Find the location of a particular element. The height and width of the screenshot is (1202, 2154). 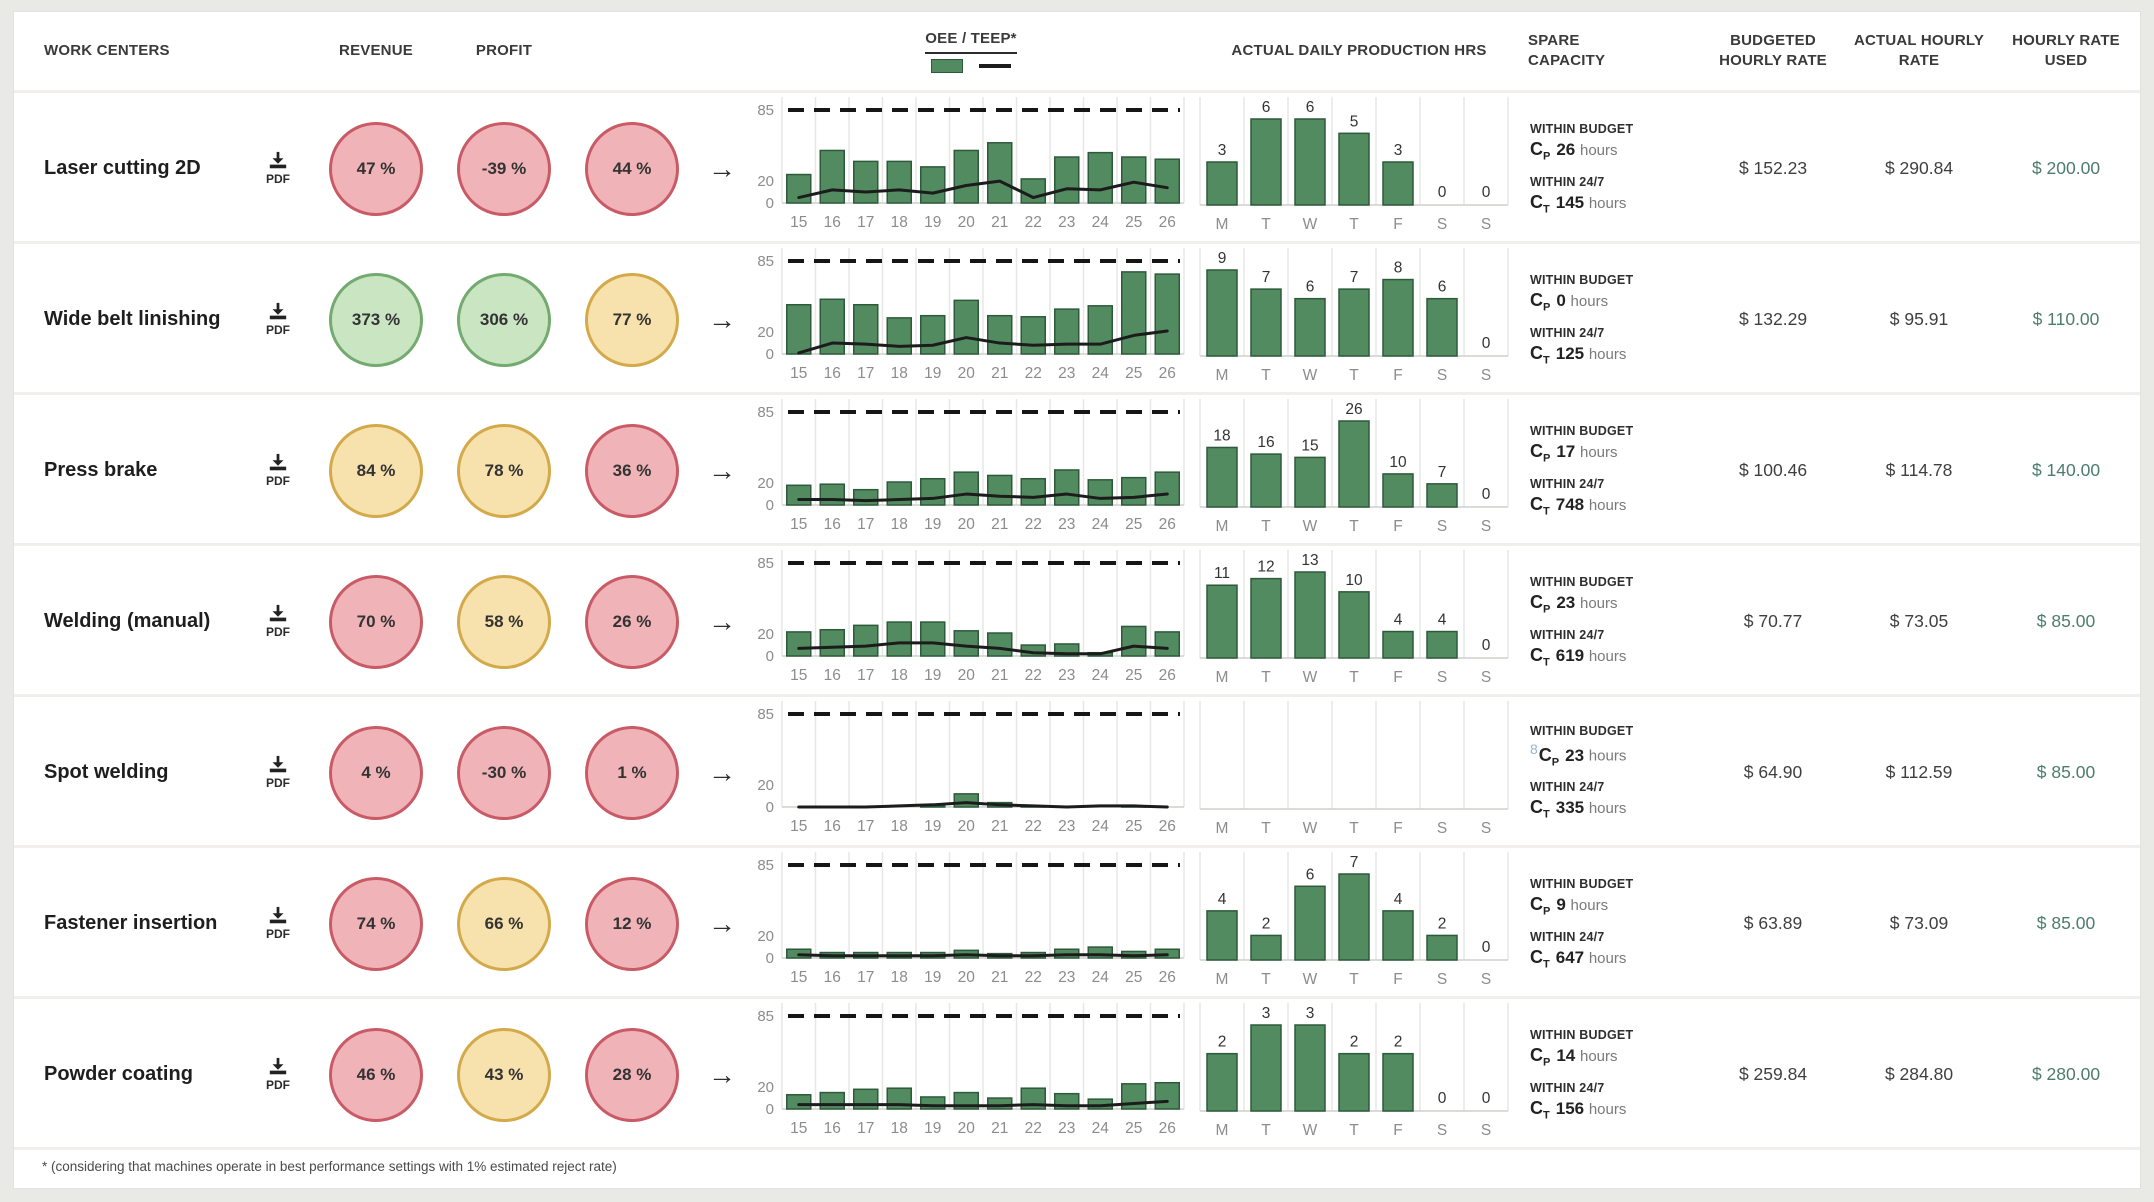

profit-gauge: 43 % is located at coordinates (504, 1074).